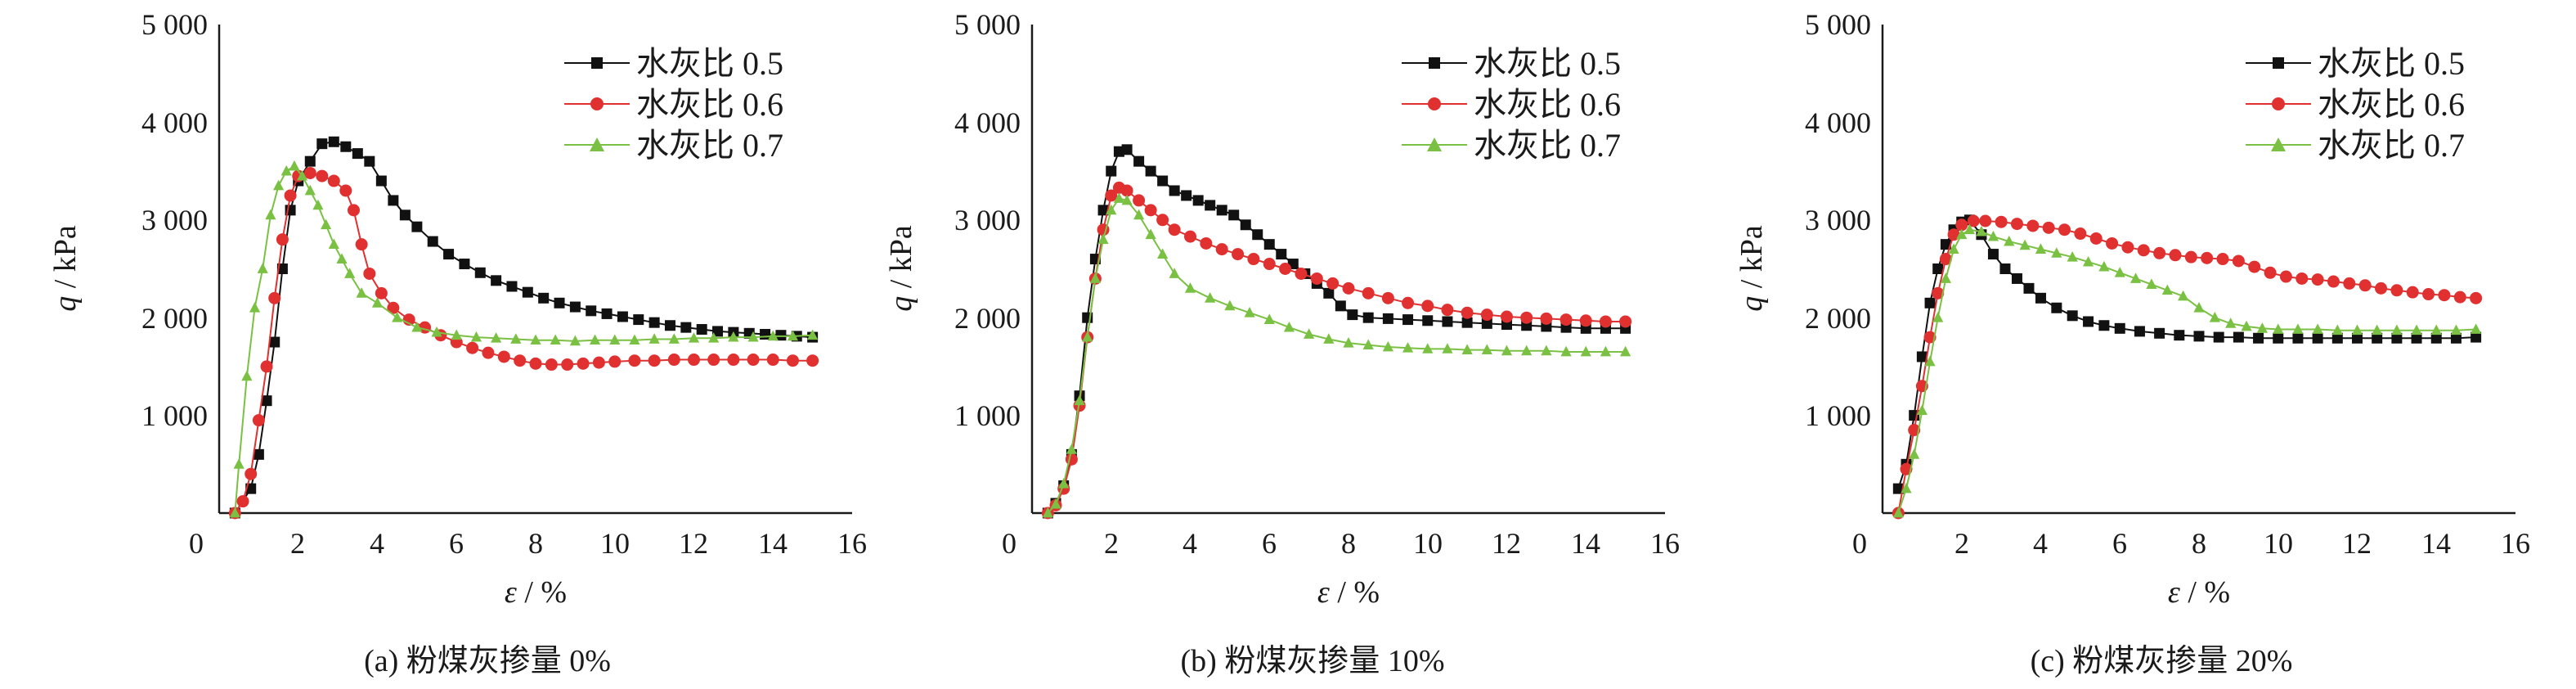  Describe the element at coordinates (1348, 592) in the screenshot. I see `x-axis-label: ε / %` at that location.